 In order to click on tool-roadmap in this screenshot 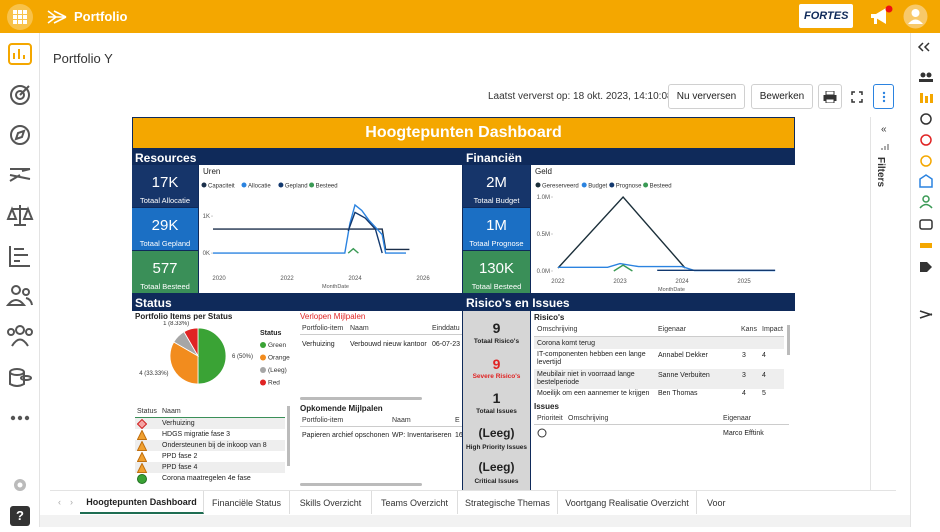, I will do `click(926, 314)`.